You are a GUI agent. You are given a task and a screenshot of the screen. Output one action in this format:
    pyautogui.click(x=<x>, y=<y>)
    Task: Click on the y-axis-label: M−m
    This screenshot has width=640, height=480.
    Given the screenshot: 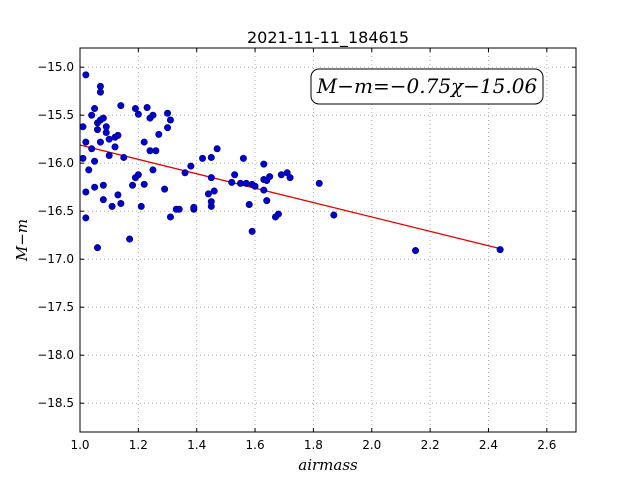 What is the action you would take?
    pyautogui.click(x=22, y=240)
    